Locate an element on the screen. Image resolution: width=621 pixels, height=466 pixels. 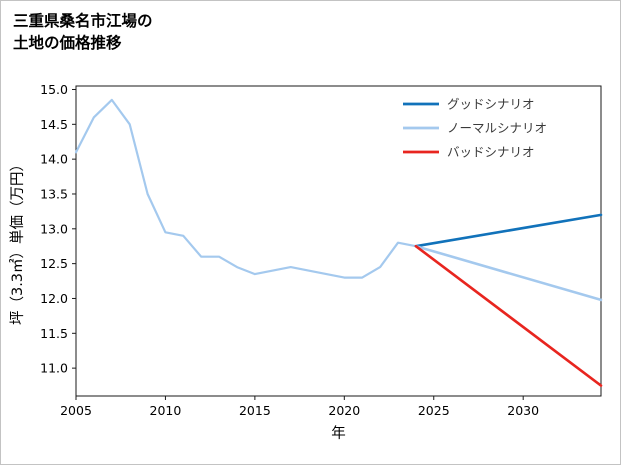
x-axis-tick-label: 2005 is located at coordinates (76, 410).